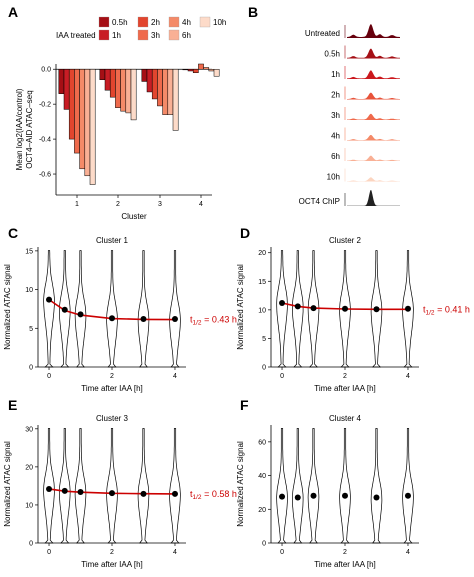  Describe the element at coordinates (174, 493) in the screenshot. I see `median-point-t4` at that location.